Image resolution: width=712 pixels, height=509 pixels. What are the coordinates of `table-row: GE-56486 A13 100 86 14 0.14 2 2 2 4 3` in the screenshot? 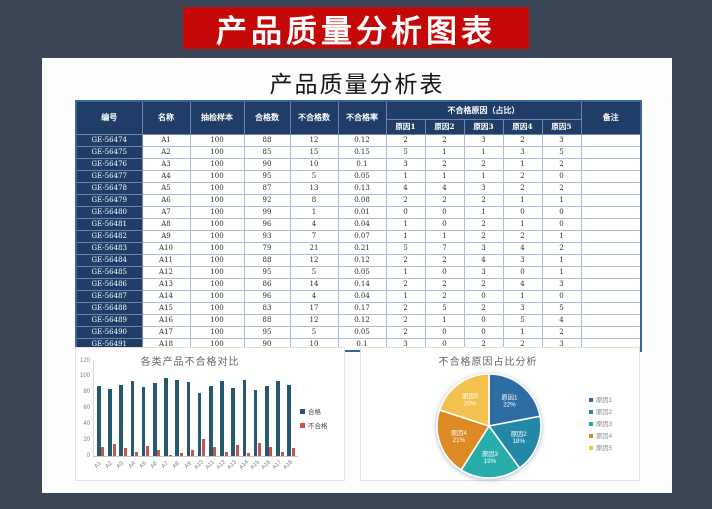 It's located at (358, 284).